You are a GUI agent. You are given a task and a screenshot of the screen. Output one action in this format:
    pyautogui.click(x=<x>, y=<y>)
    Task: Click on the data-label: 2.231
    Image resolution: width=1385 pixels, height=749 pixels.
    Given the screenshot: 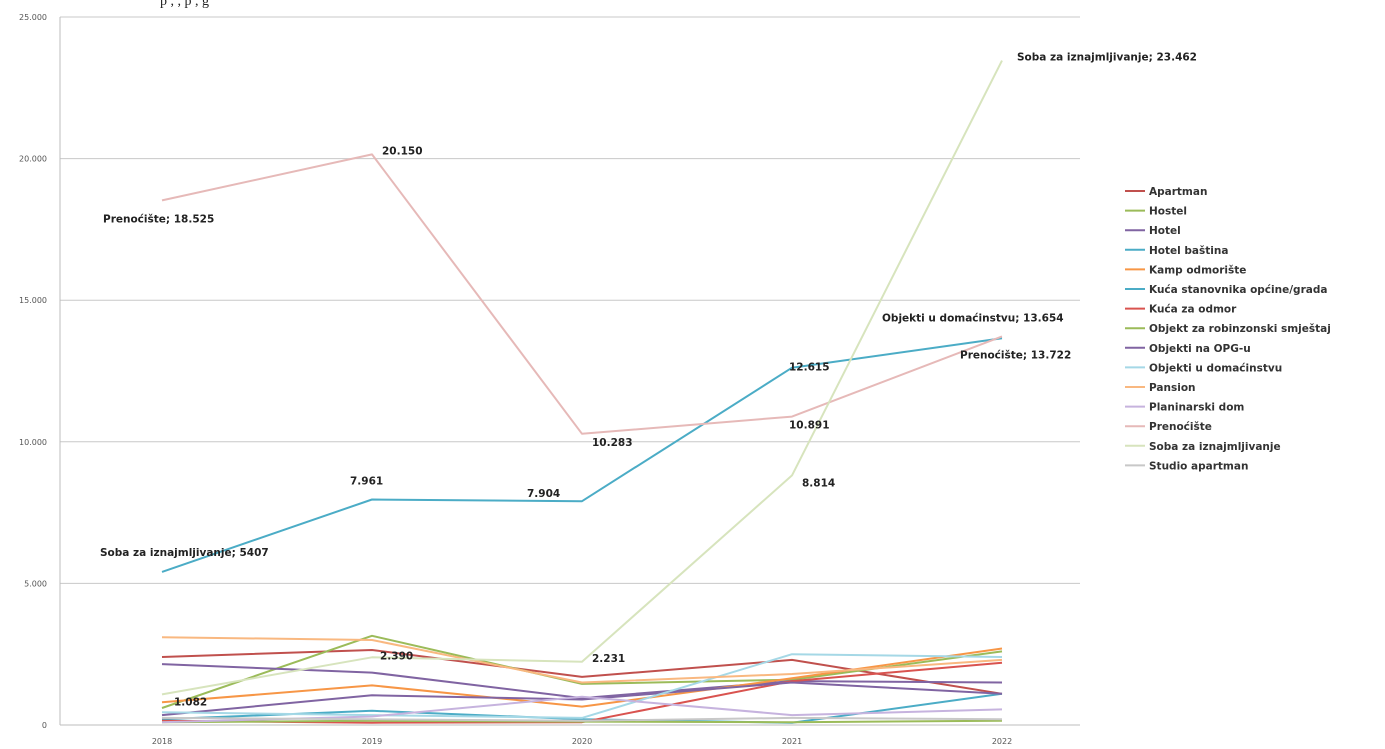 What is the action you would take?
    pyautogui.click(x=608, y=659)
    